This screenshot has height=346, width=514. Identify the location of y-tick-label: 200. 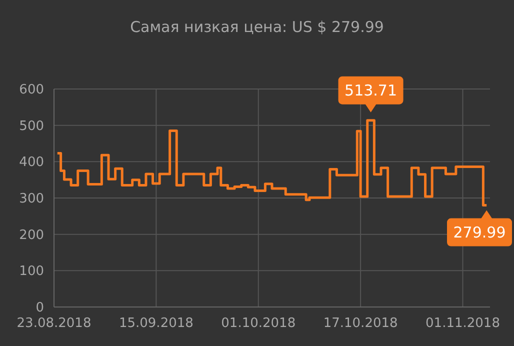
(31, 235).